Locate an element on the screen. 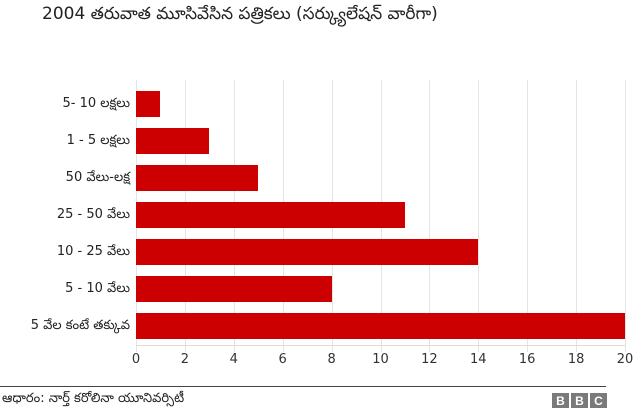 This screenshot has width=640, height=413. logo-letter: C is located at coordinates (598, 400).